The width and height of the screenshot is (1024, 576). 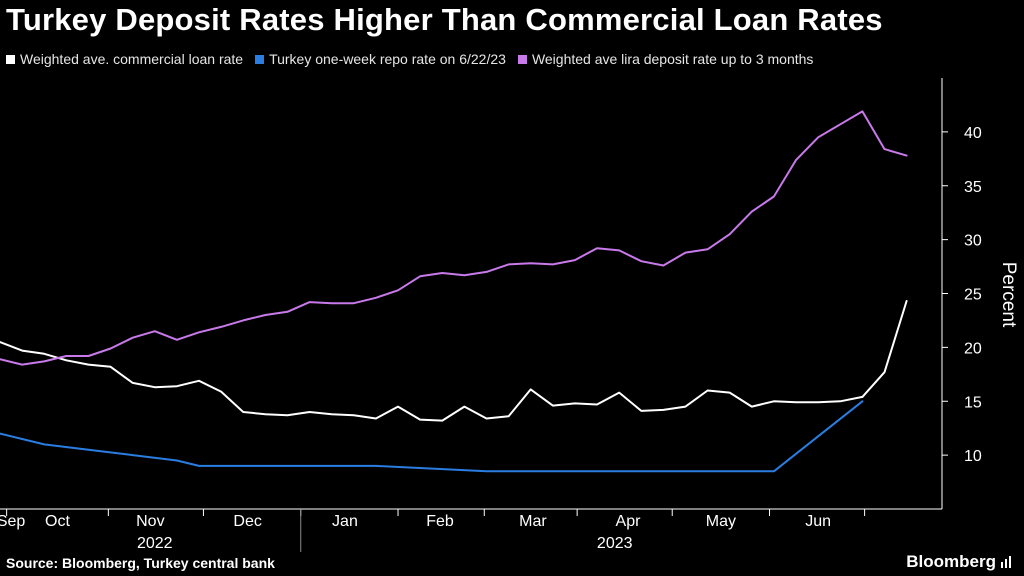 I want to click on x-tick-label-jan: Jan, so click(x=345, y=521).